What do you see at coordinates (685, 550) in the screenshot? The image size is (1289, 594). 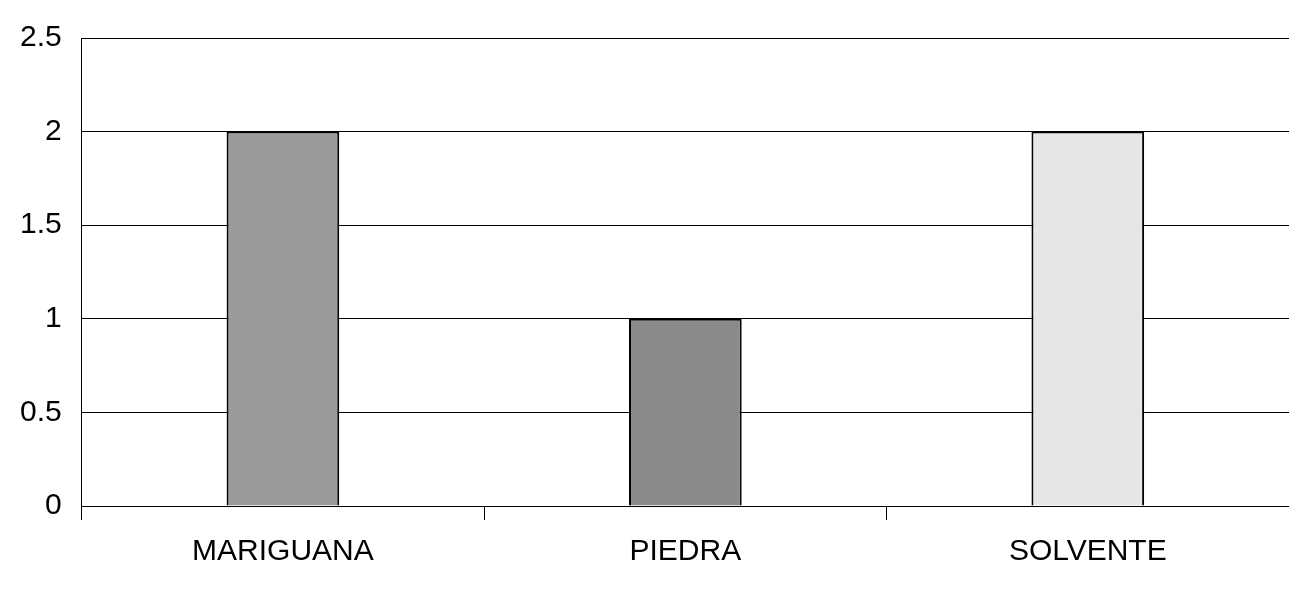 I see `x-tick-label: PIEDRA` at bounding box center [685, 550].